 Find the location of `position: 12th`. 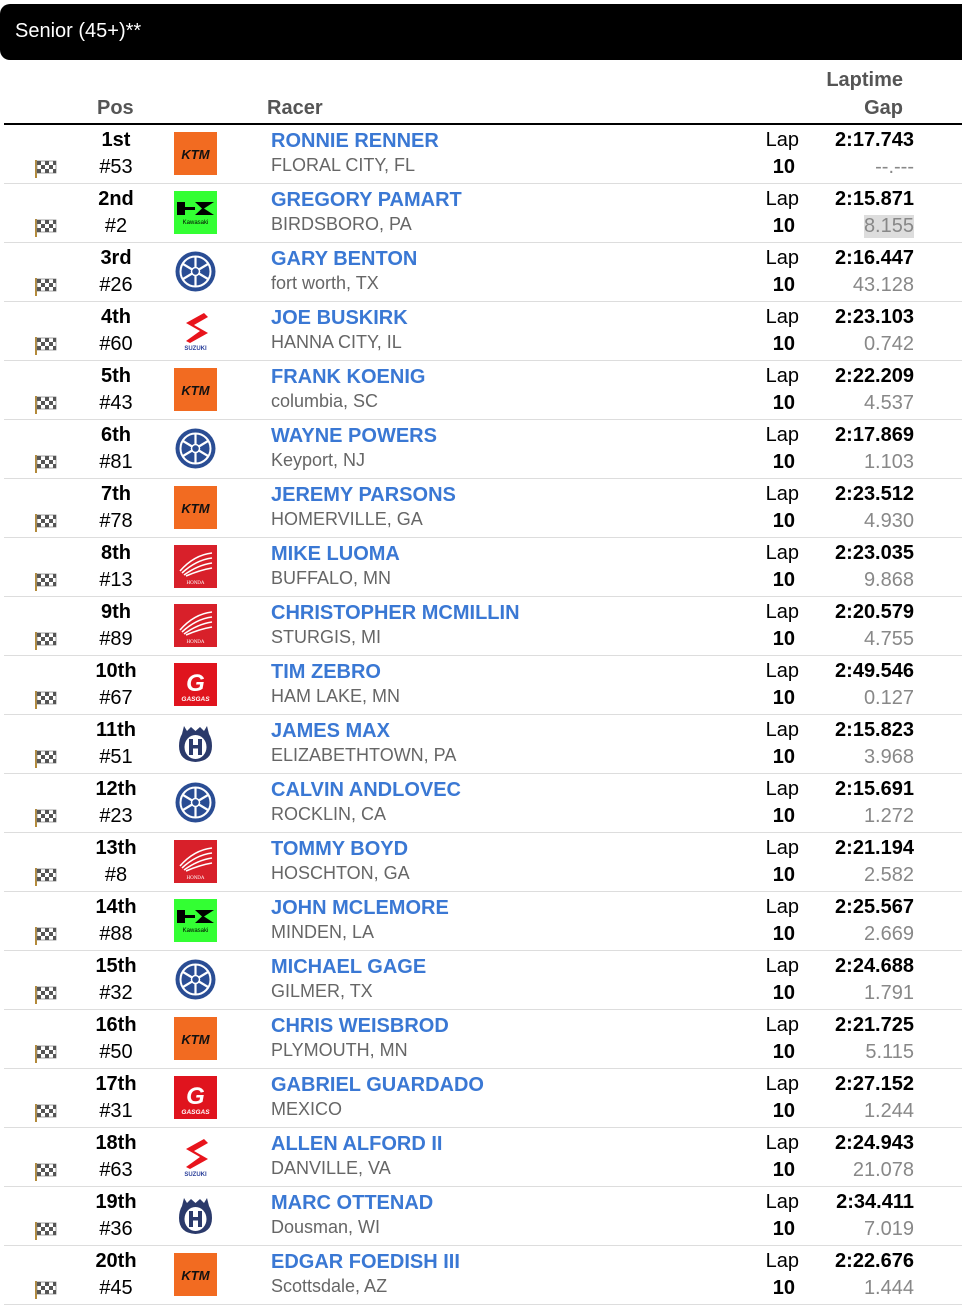

position: 12th is located at coordinates (116, 789).